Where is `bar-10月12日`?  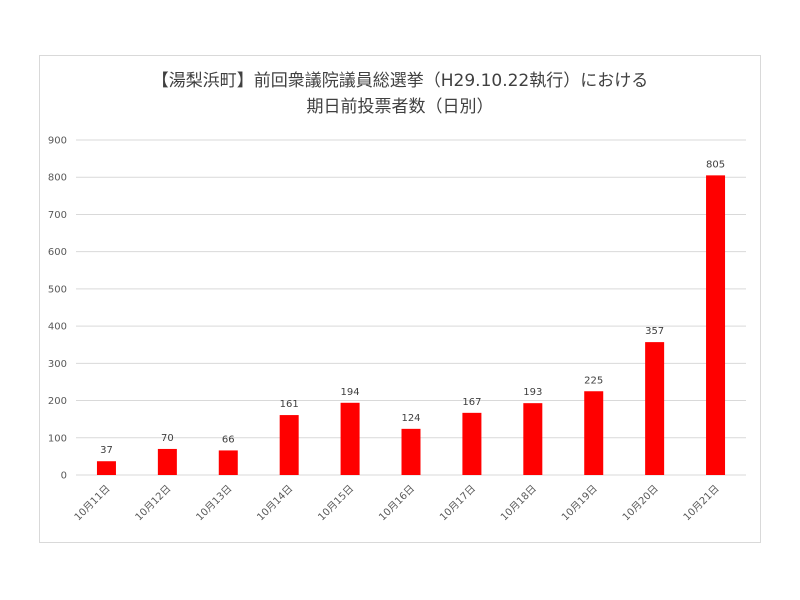 bar-10月12日 is located at coordinates (167, 461).